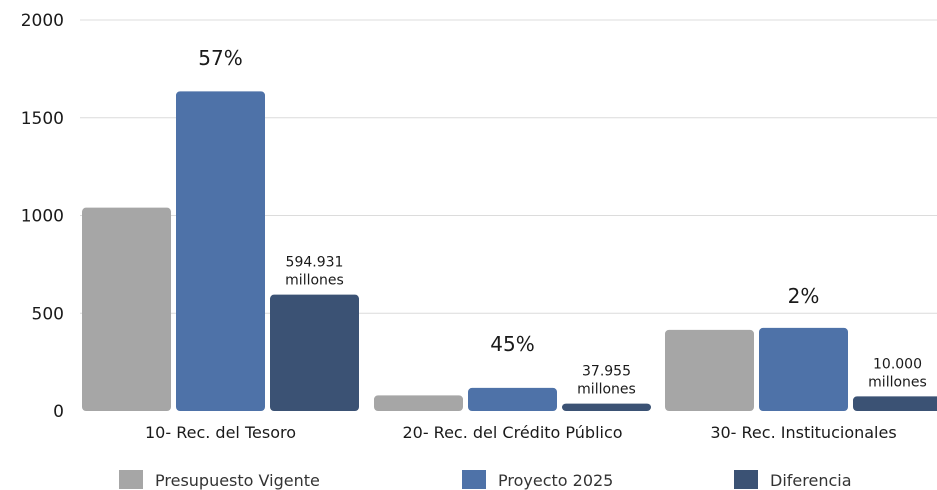 Image resolution: width=937 pixels, height=490 pixels. Describe the element at coordinates (512, 432) in the screenshot. I see `x-category-label: 20- Rec. del Crédito Público` at that location.